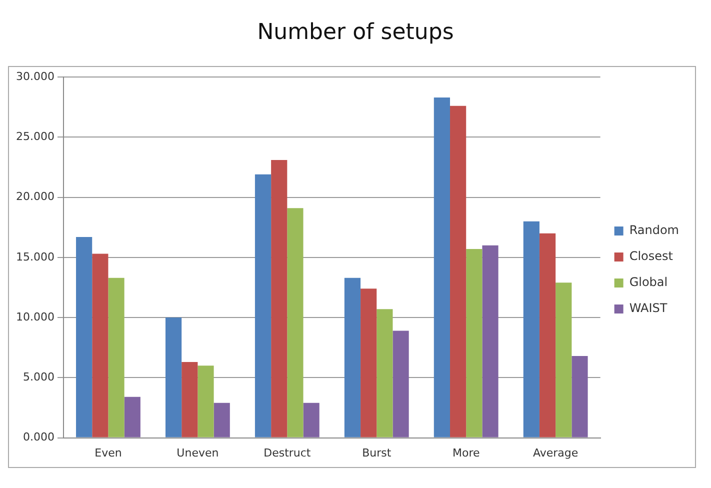  What do you see at coordinates (35, 197) in the screenshot?
I see `y-tick-label: 20.000` at bounding box center [35, 197].